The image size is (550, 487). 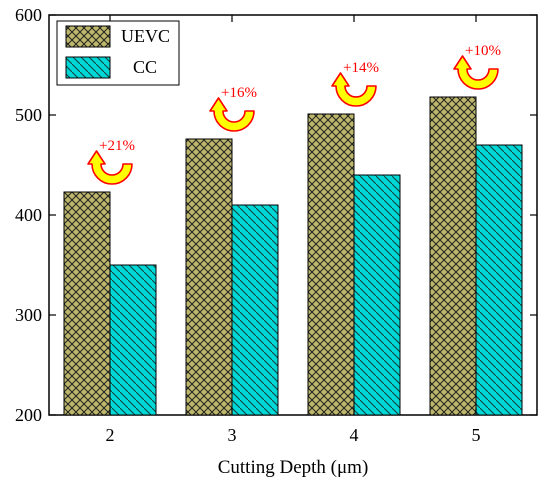 I want to click on increase-annotation: +16%, so click(x=239, y=93).